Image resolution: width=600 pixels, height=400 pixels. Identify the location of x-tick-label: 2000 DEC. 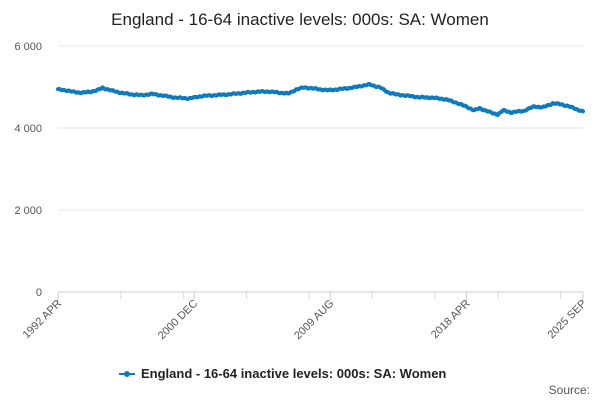
(178, 320).